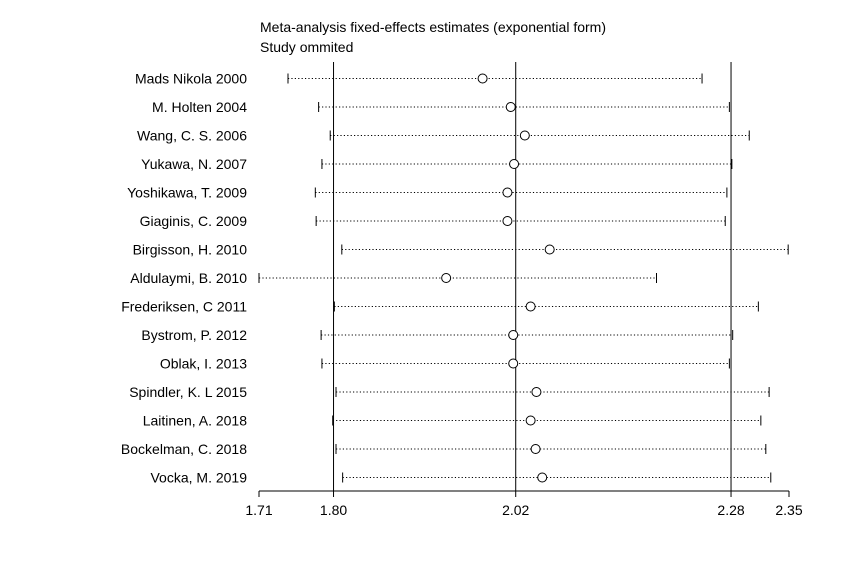  What do you see at coordinates (730, 510) in the screenshot?
I see `x-tick-label: 2.28` at bounding box center [730, 510].